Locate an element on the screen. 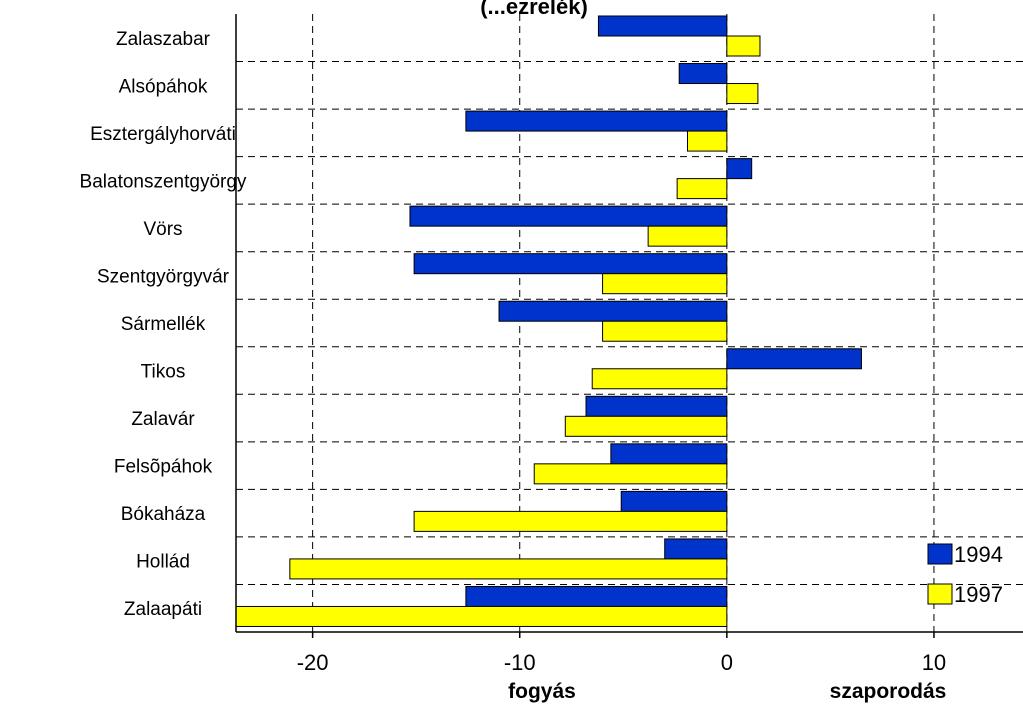 This screenshot has height=704, width=1023. category-label: Hollád is located at coordinates (163, 562).